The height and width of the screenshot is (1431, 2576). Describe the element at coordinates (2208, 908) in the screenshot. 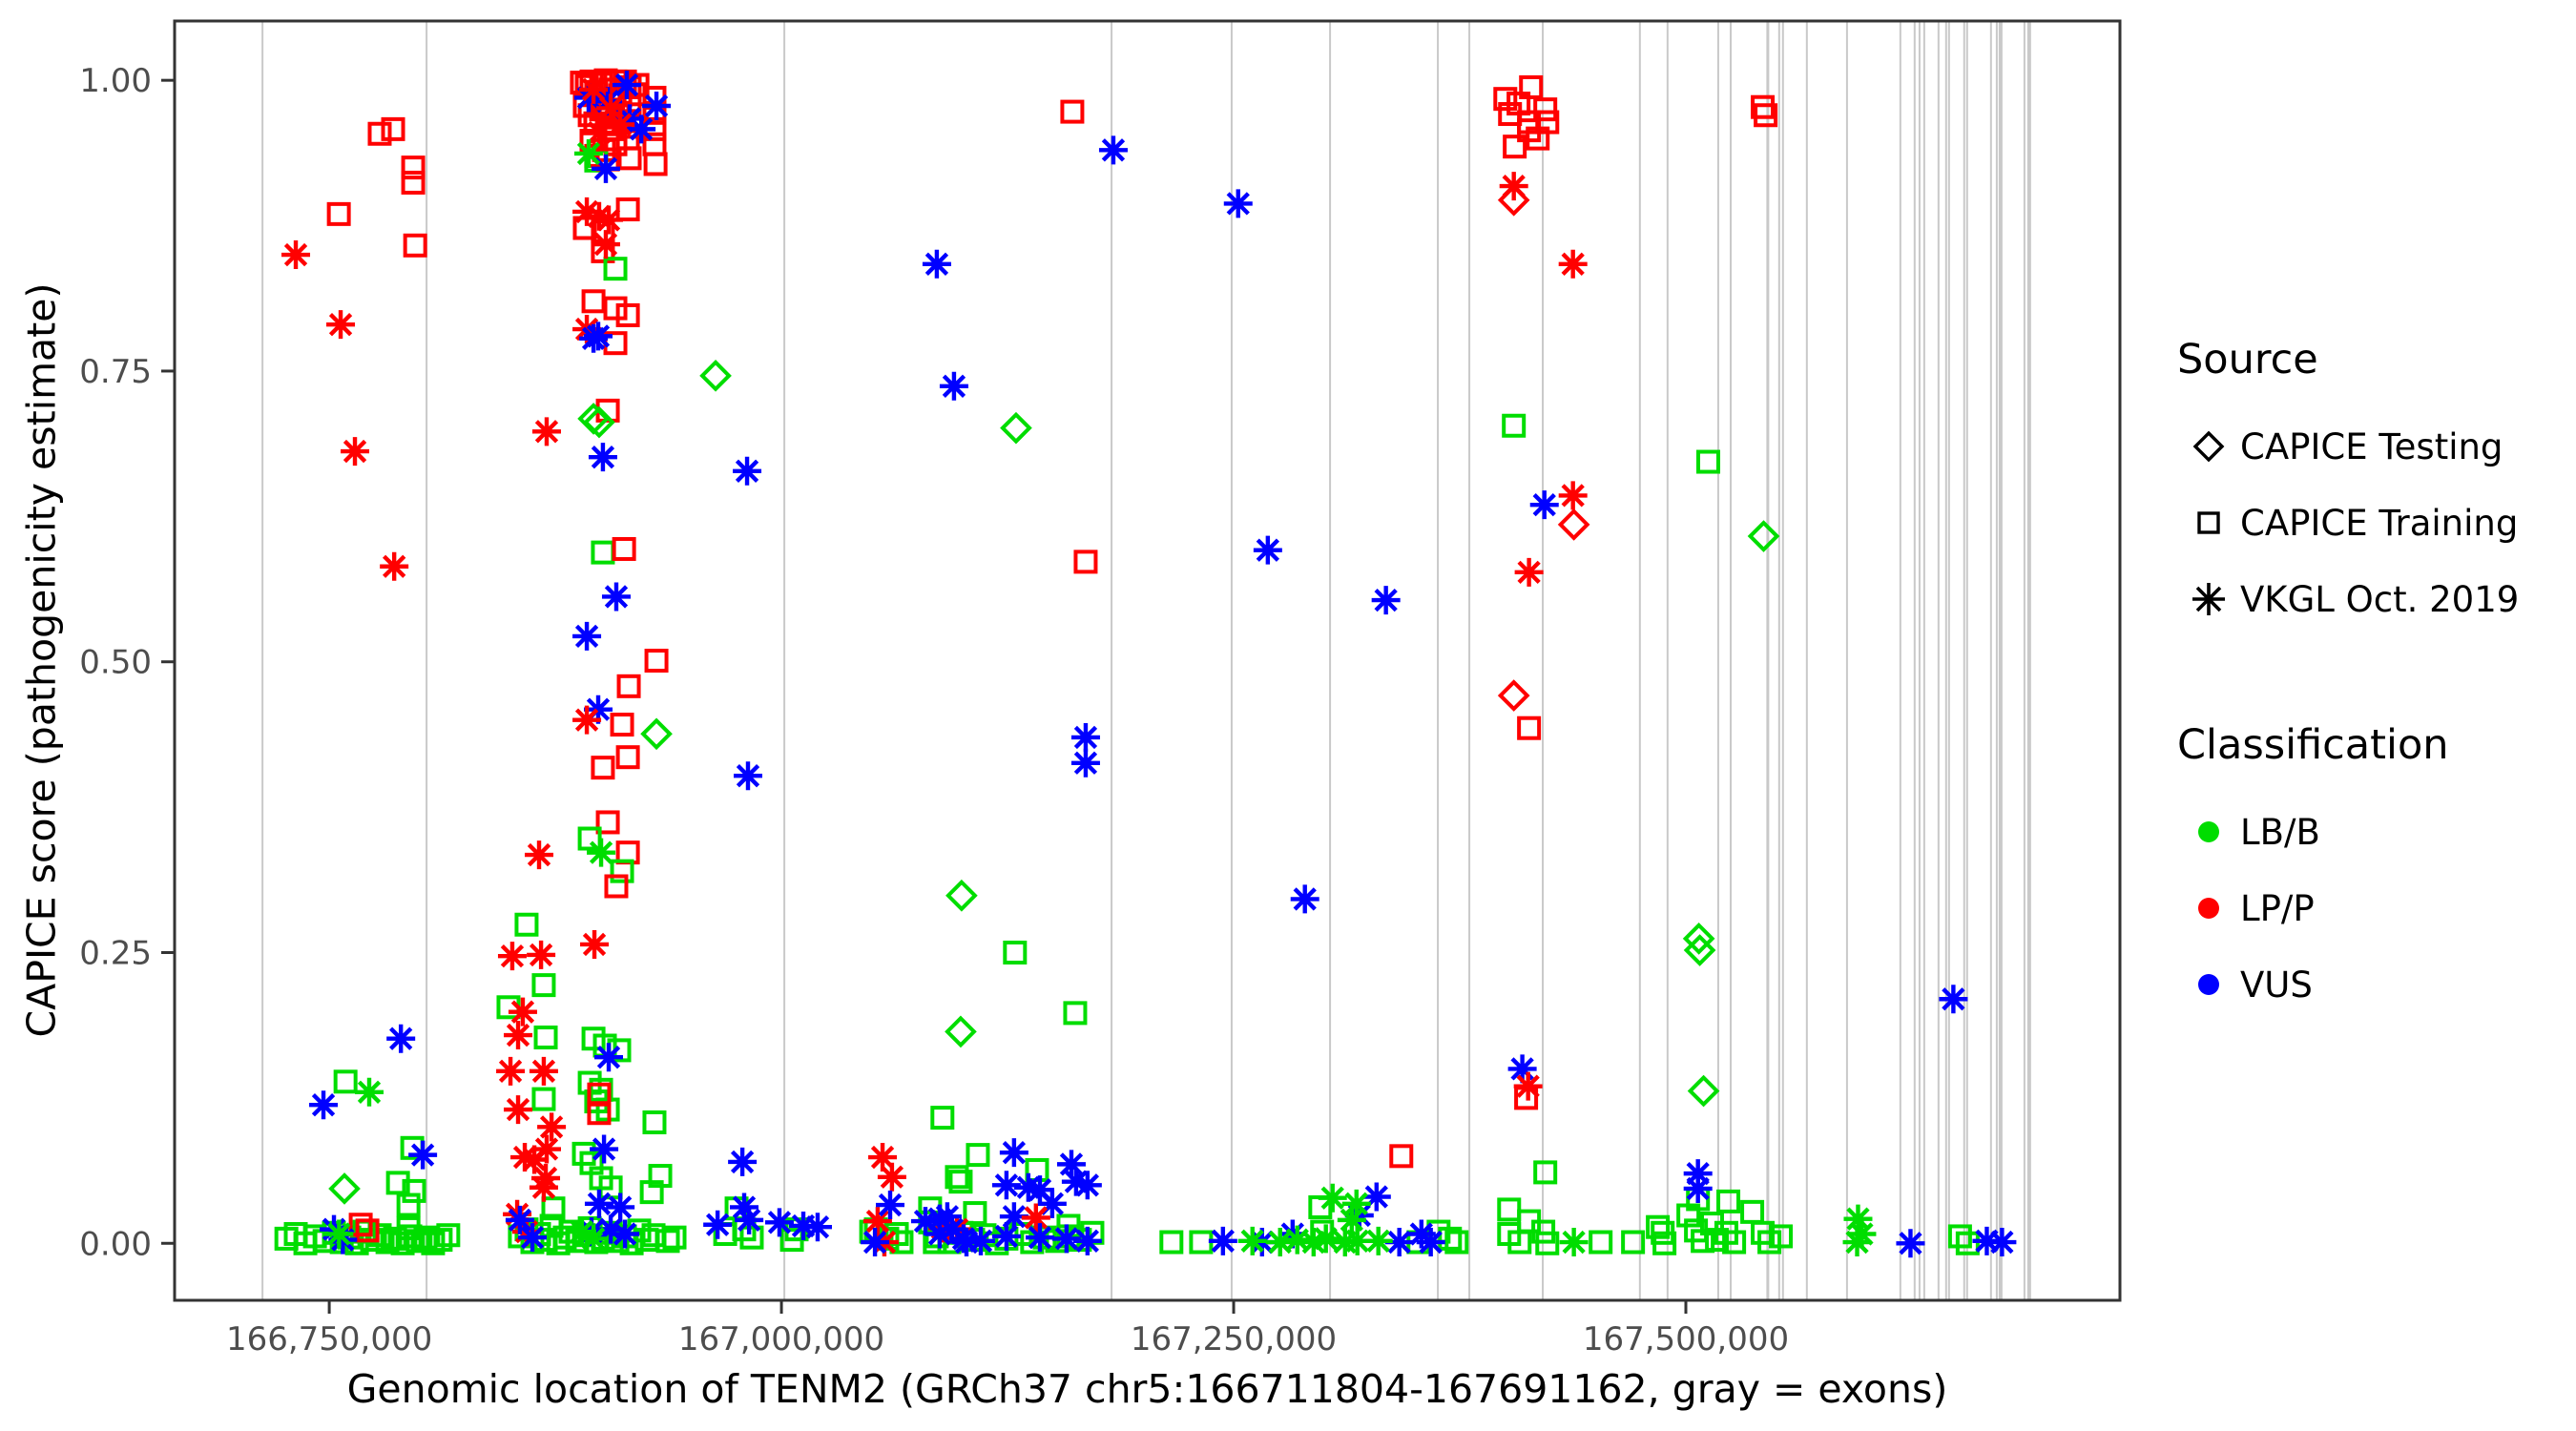

I see `red-dot-icon` at that location.